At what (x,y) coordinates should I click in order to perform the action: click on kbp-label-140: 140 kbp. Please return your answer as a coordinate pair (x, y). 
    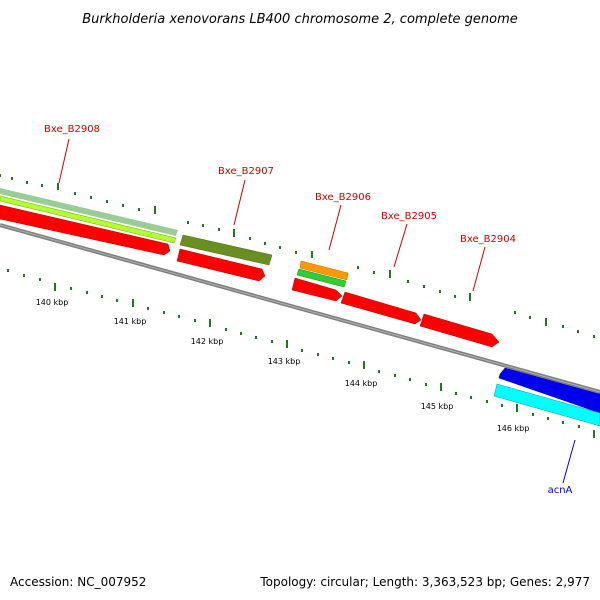
    Looking at the image, I should click on (52, 302).